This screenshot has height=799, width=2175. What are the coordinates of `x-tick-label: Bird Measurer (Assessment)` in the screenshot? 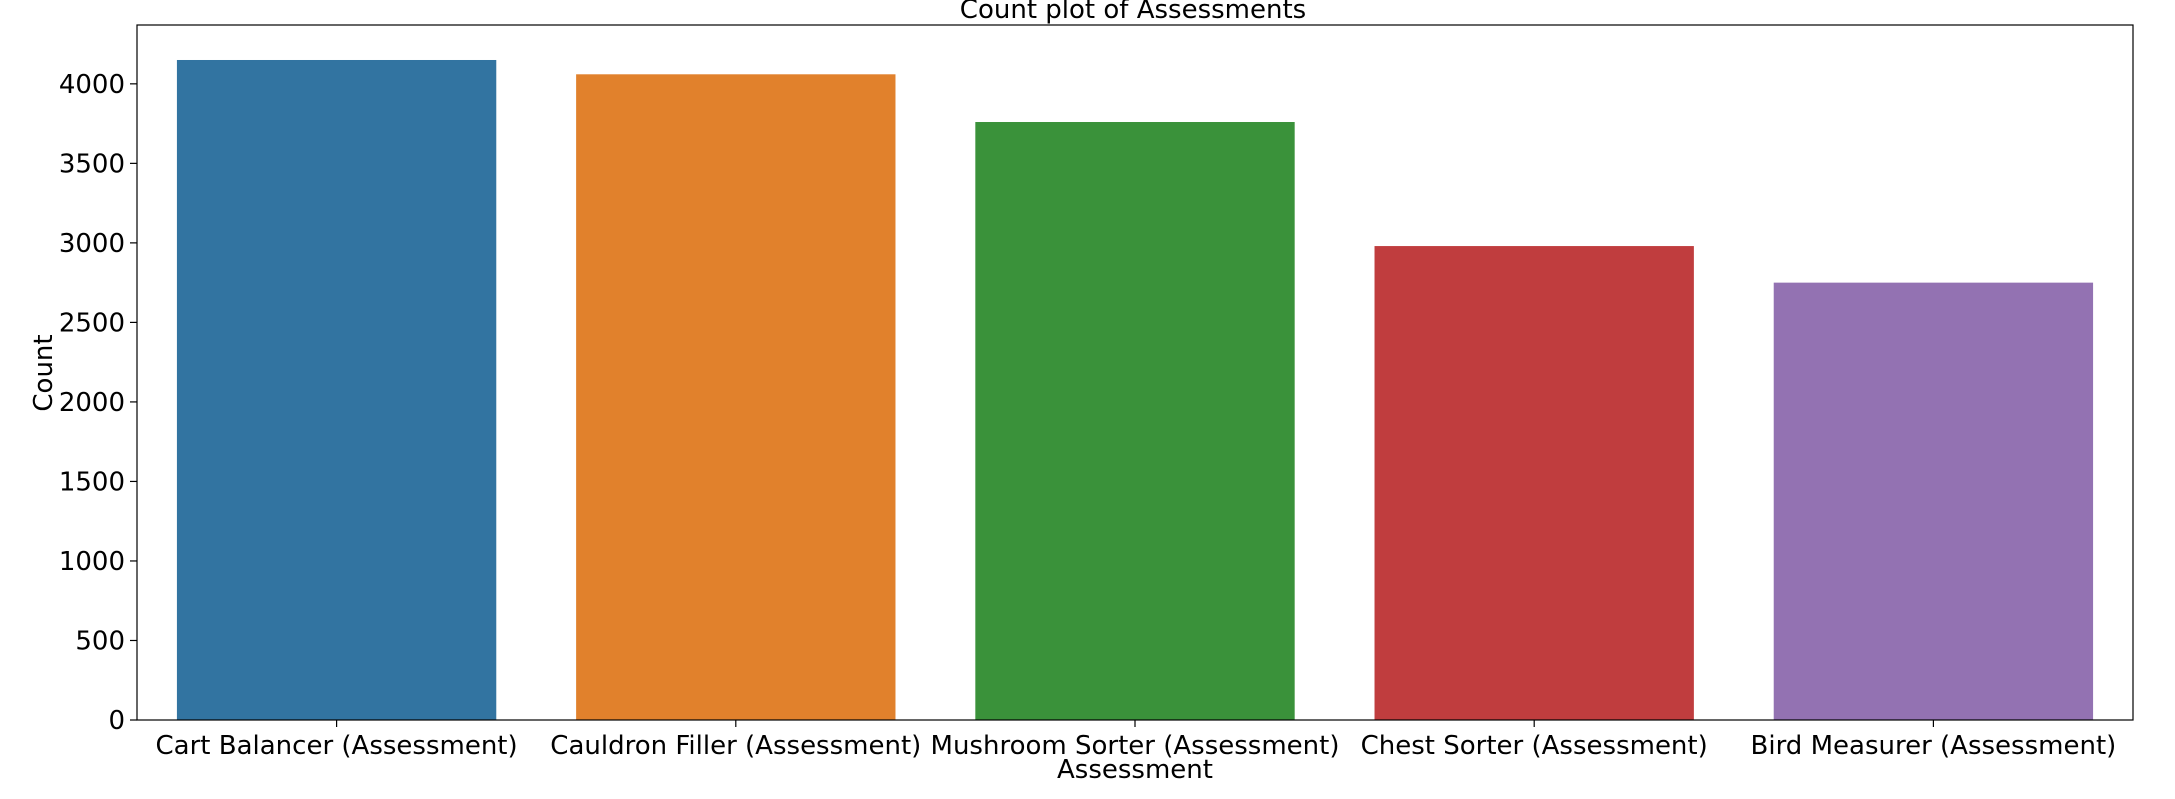 It's located at (1934, 746).